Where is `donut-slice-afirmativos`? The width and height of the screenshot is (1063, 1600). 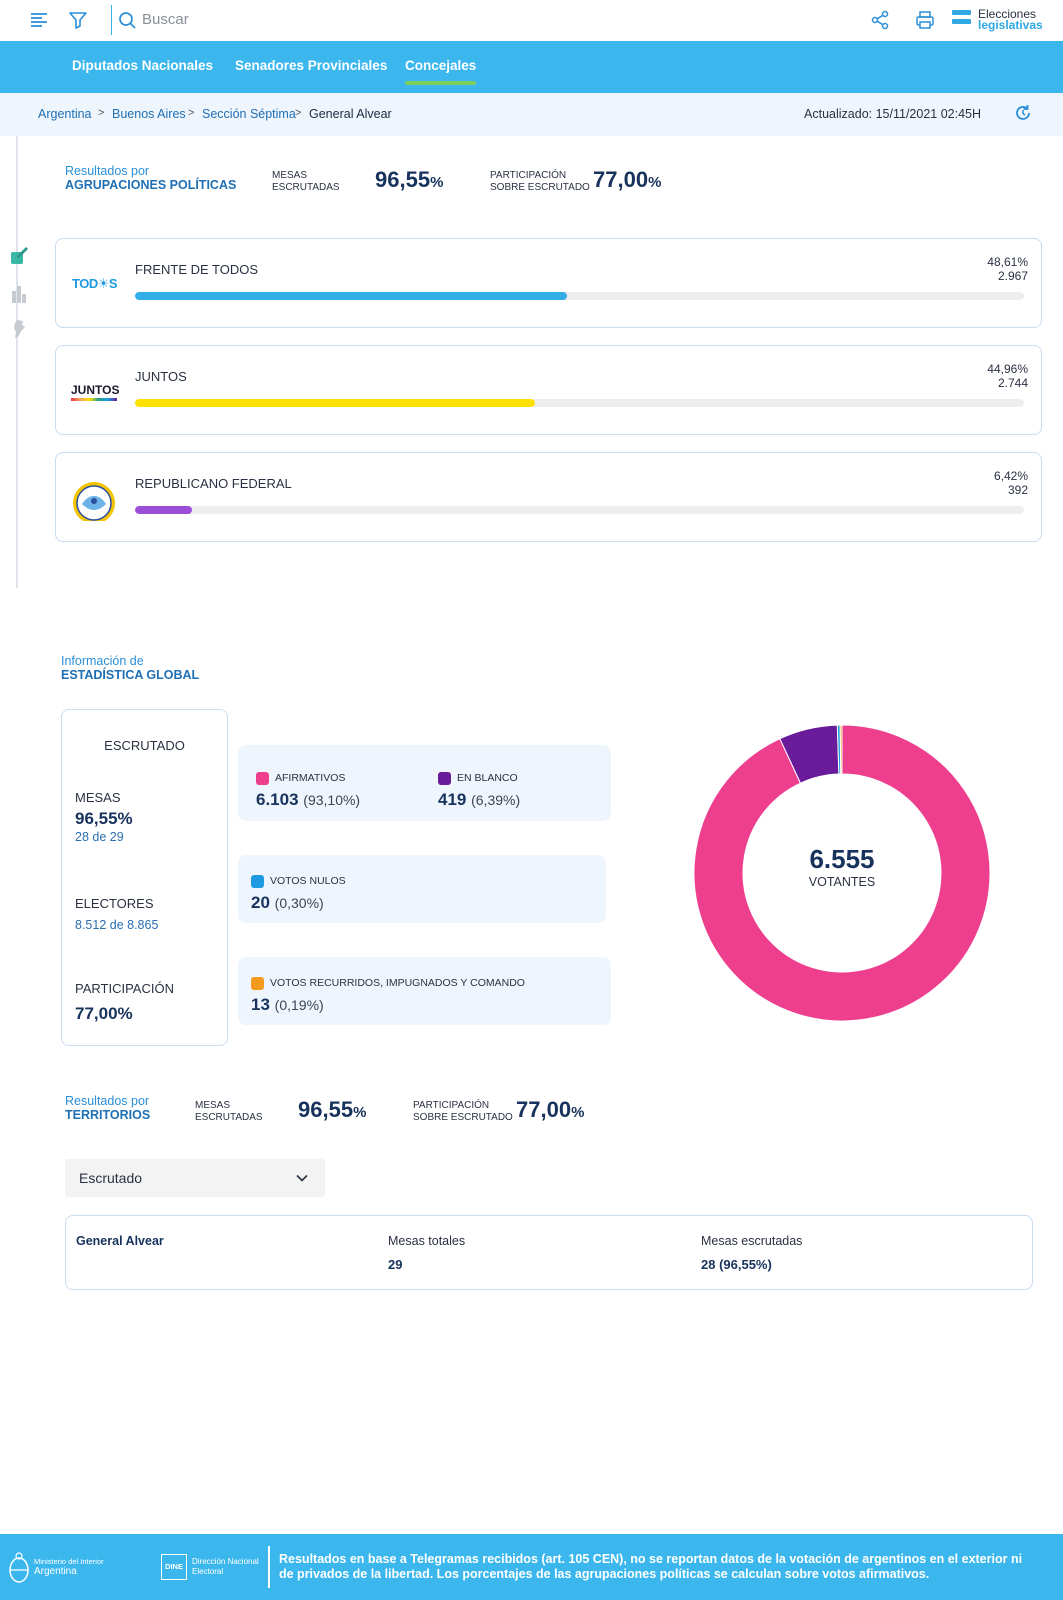
donut-slice-afirmativos is located at coordinates (842, 873).